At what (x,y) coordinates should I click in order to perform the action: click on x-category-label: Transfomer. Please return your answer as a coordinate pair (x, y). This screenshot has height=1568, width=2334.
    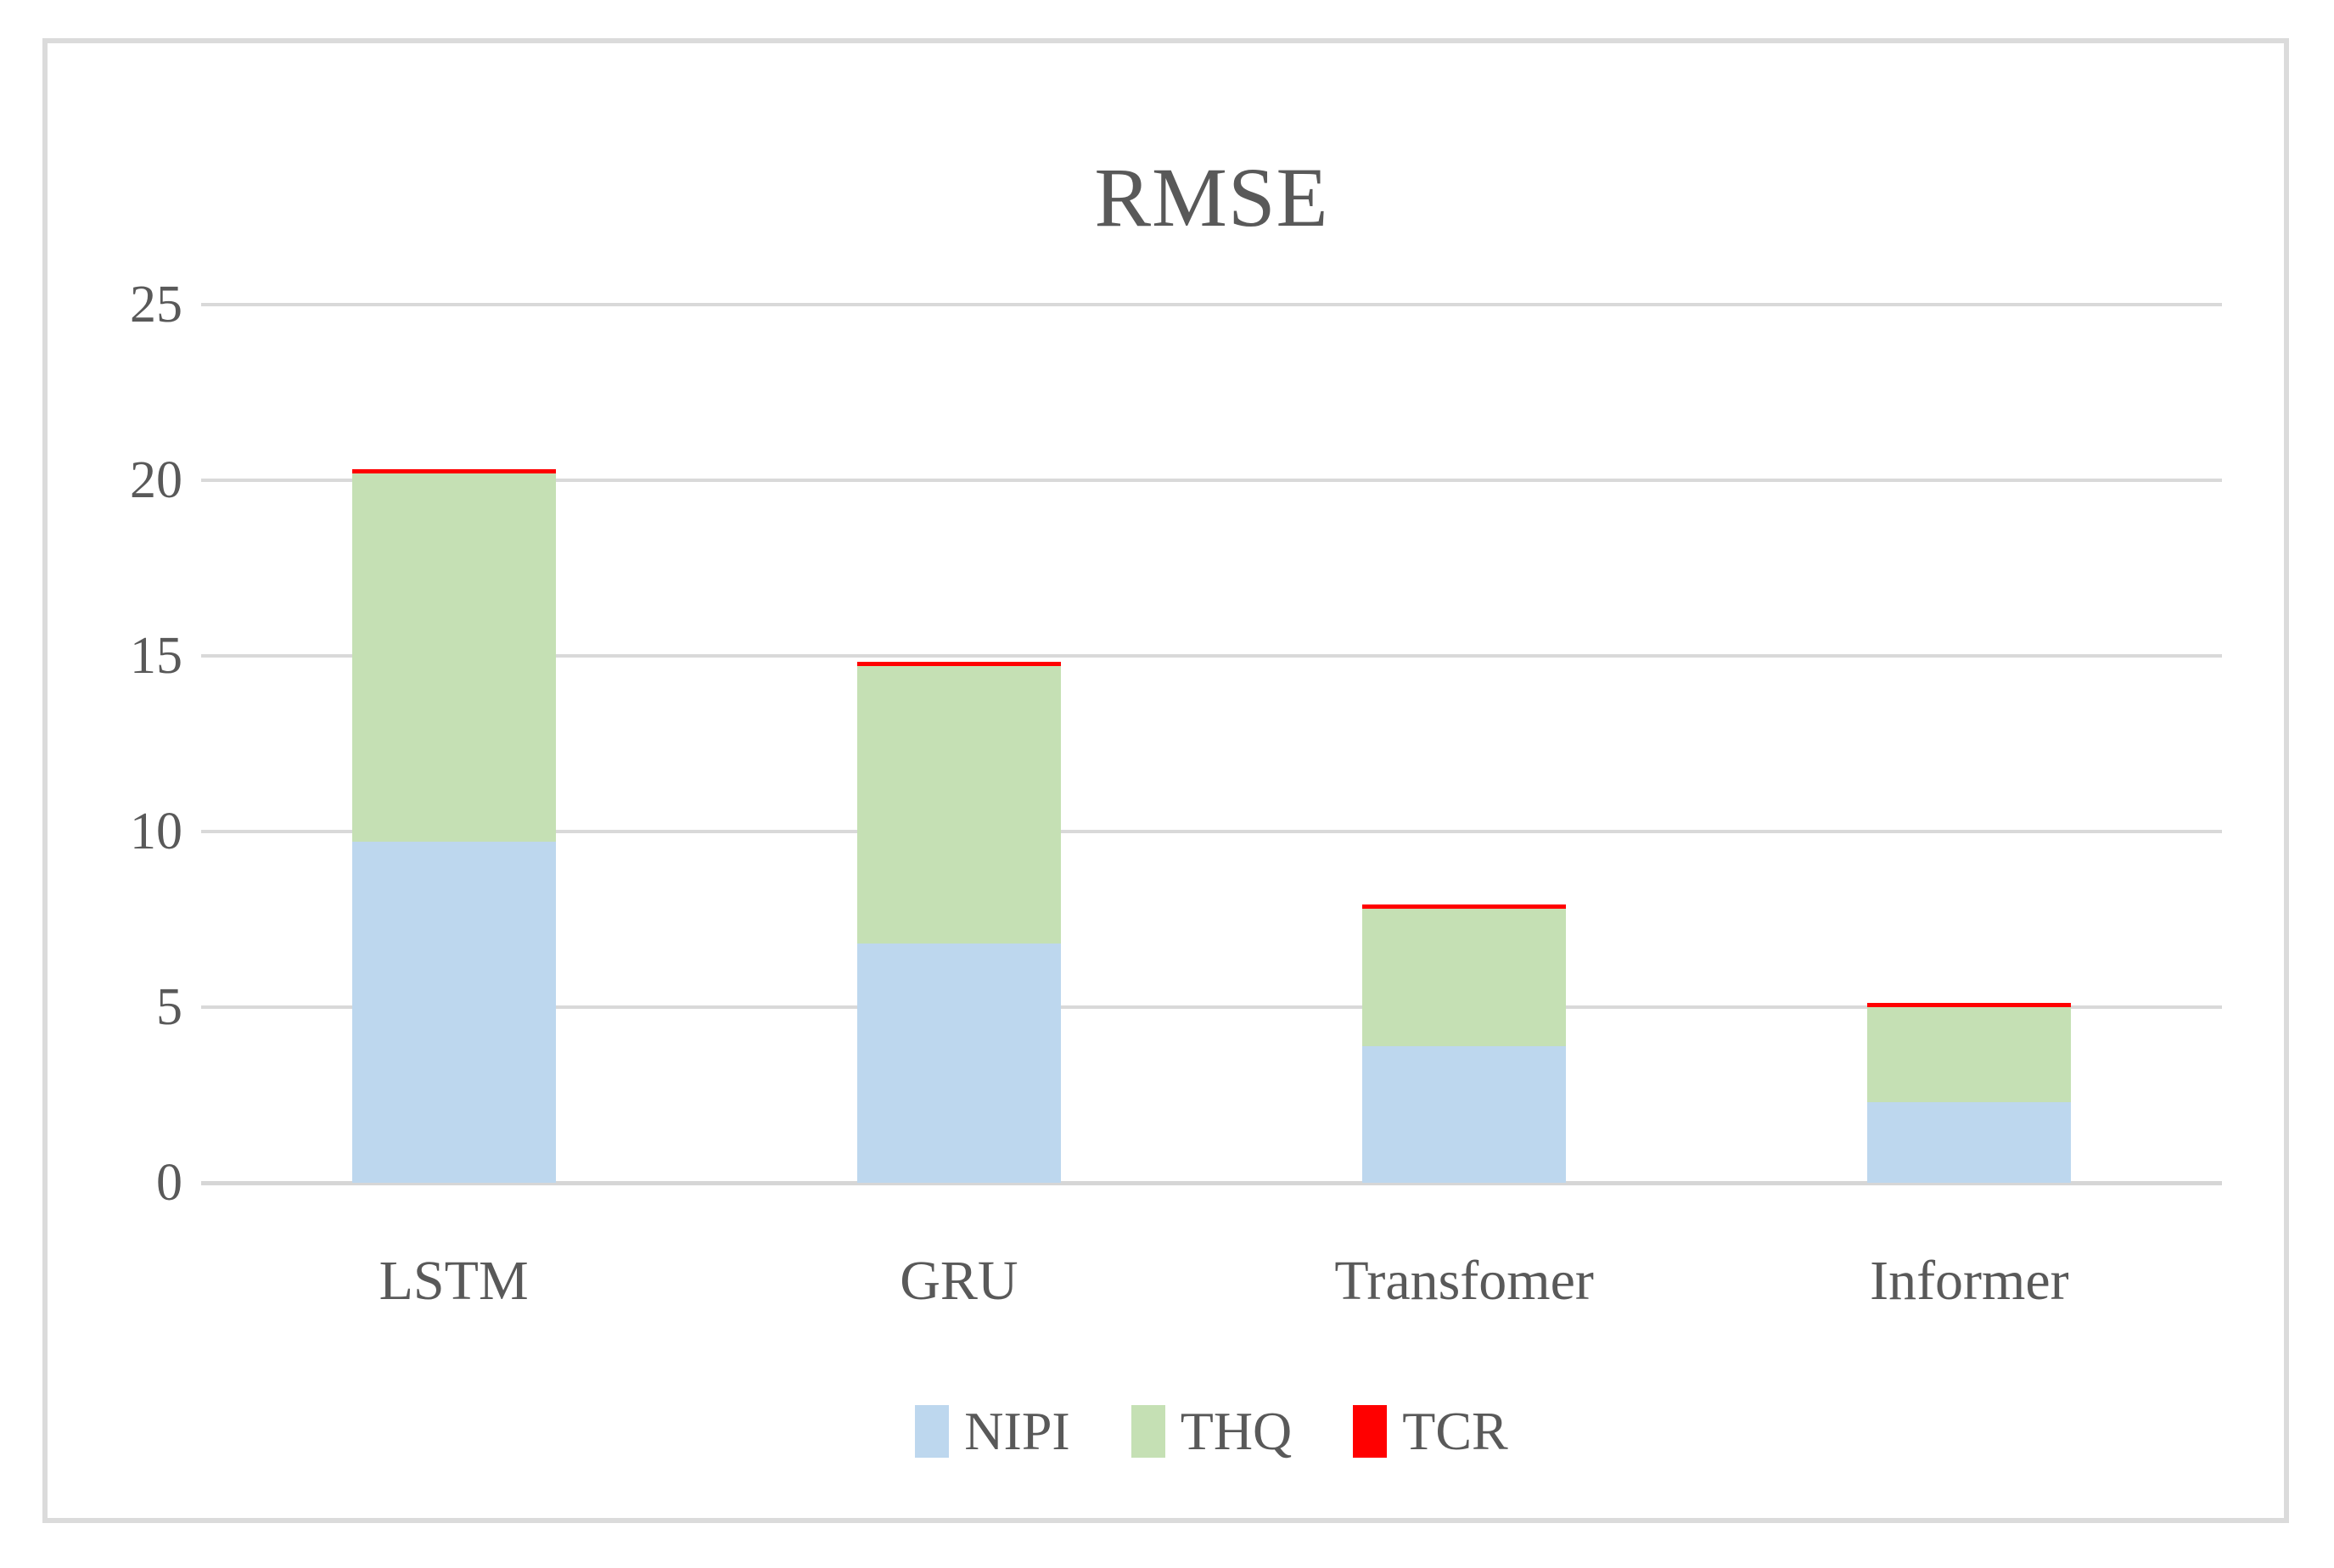
    Looking at the image, I should click on (1464, 1281).